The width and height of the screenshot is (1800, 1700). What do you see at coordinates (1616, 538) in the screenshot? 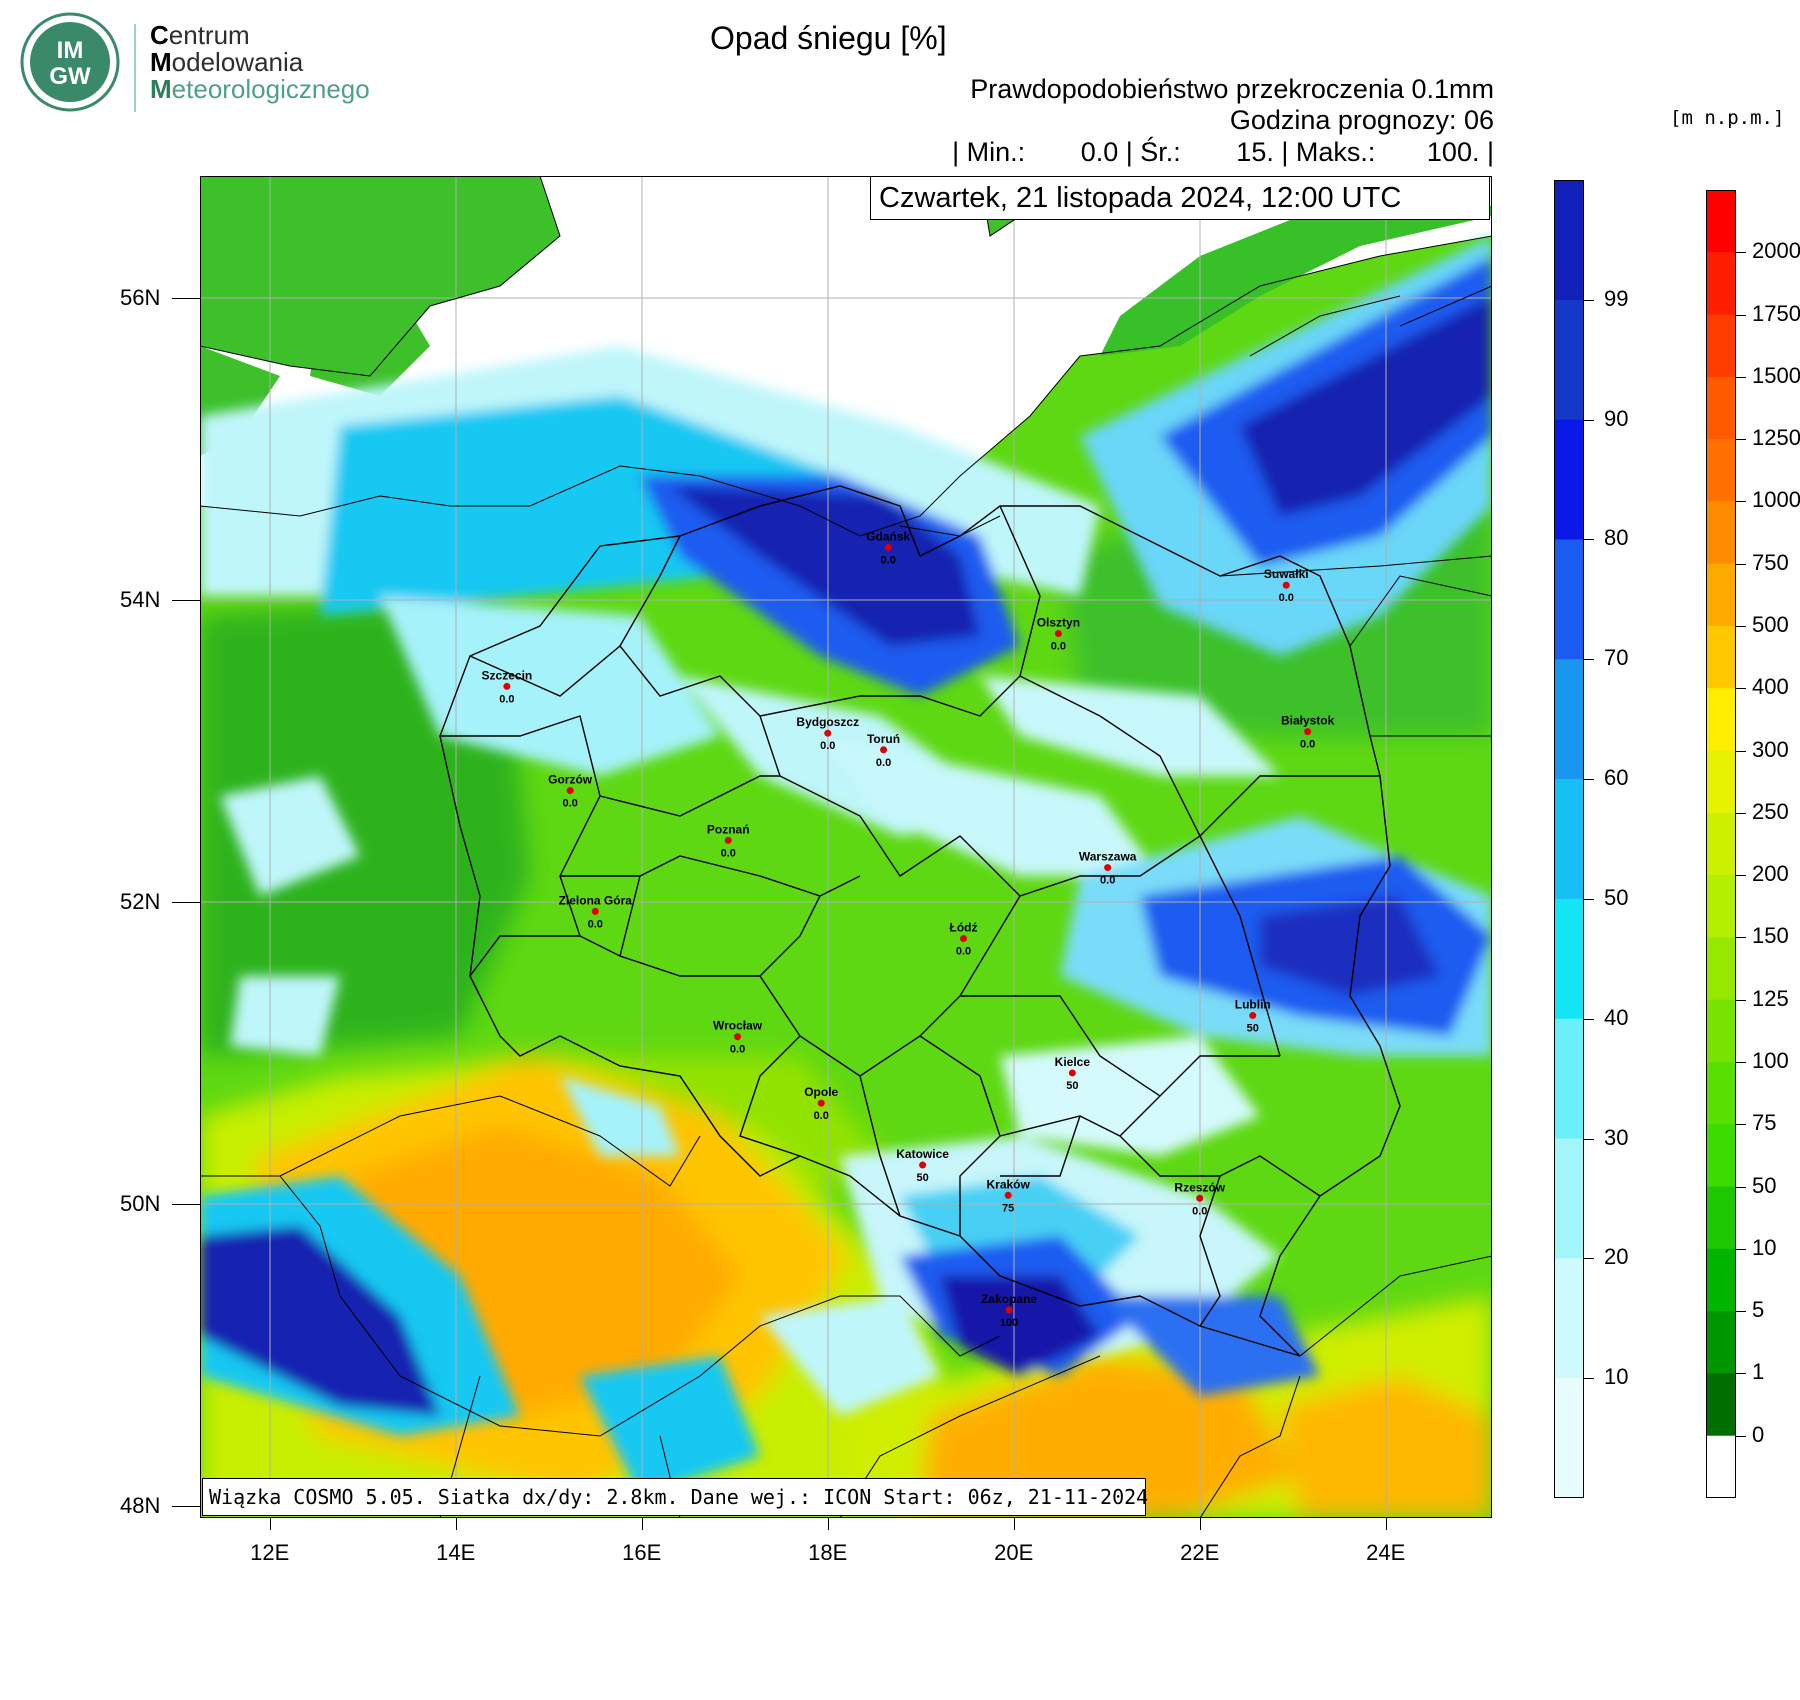
I see `snow-colorbar-label: 80` at bounding box center [1616, 538].